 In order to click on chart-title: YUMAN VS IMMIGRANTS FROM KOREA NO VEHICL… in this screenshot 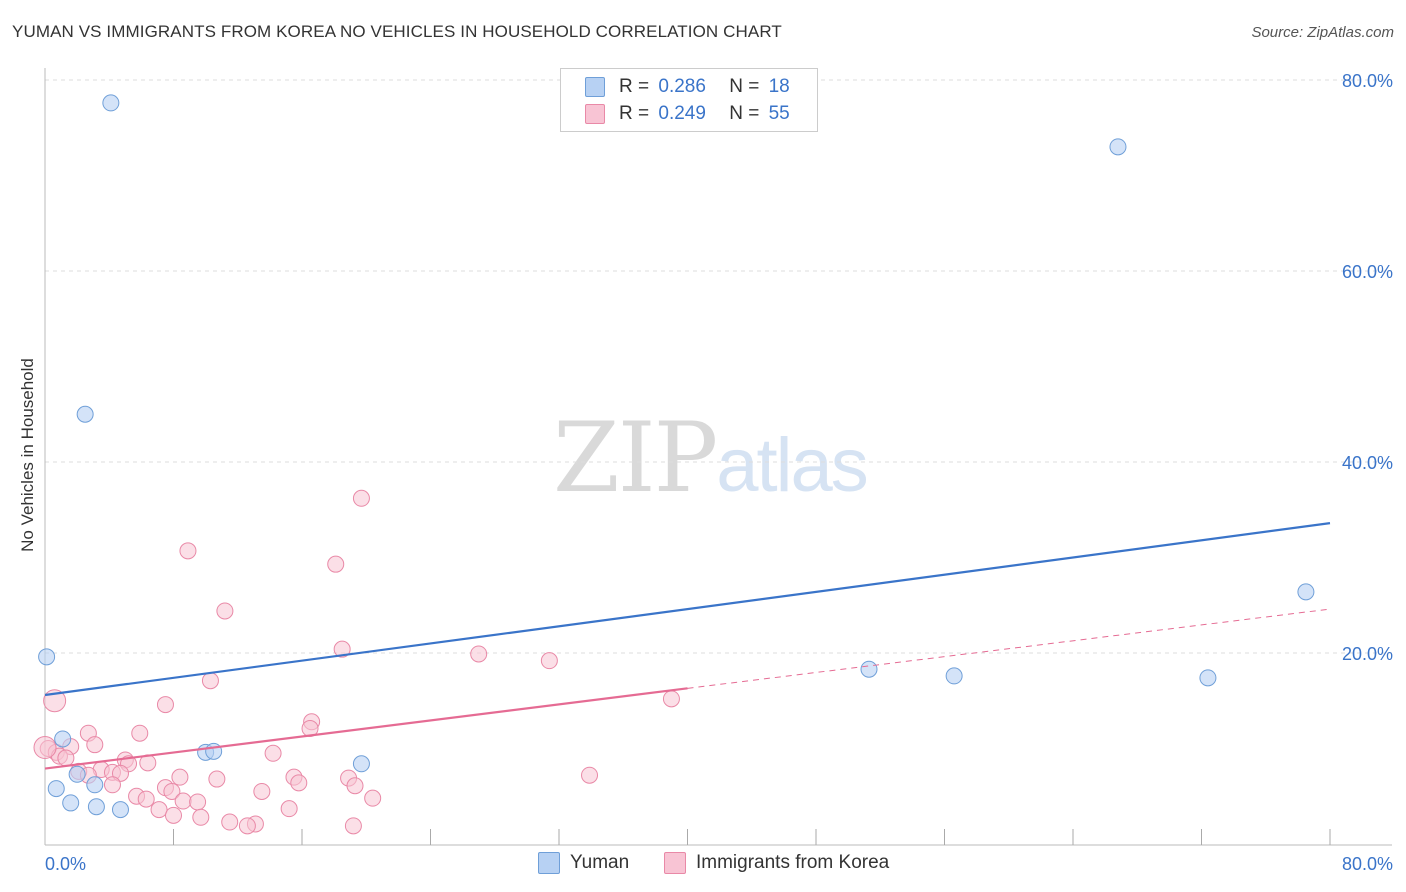, I will do `click(397, 31)`.